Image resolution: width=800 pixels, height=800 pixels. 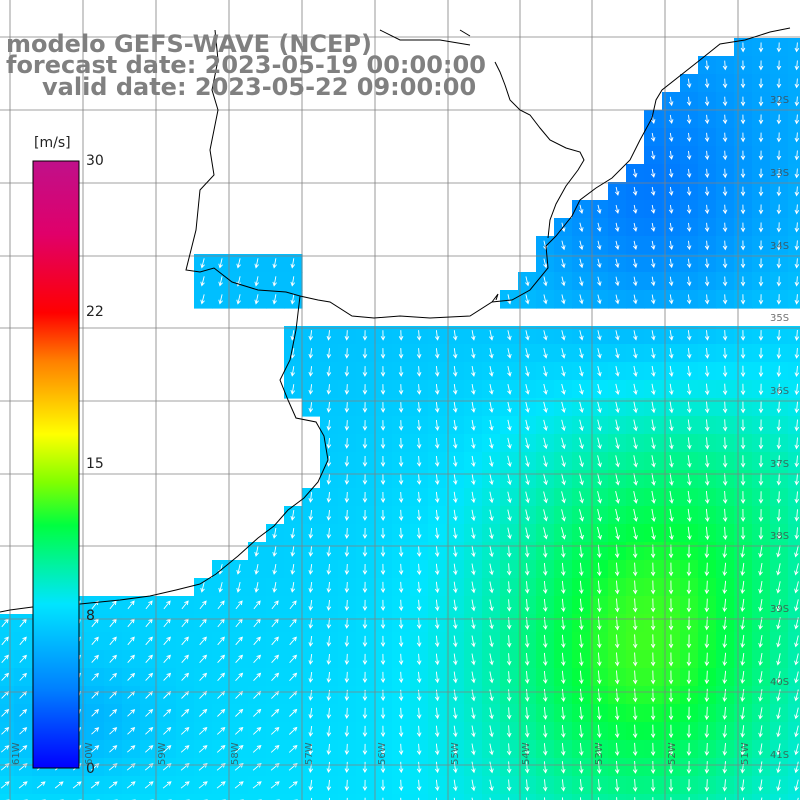 I want to click on colorbar-tick-22: 22, so click(x=95, y=312).